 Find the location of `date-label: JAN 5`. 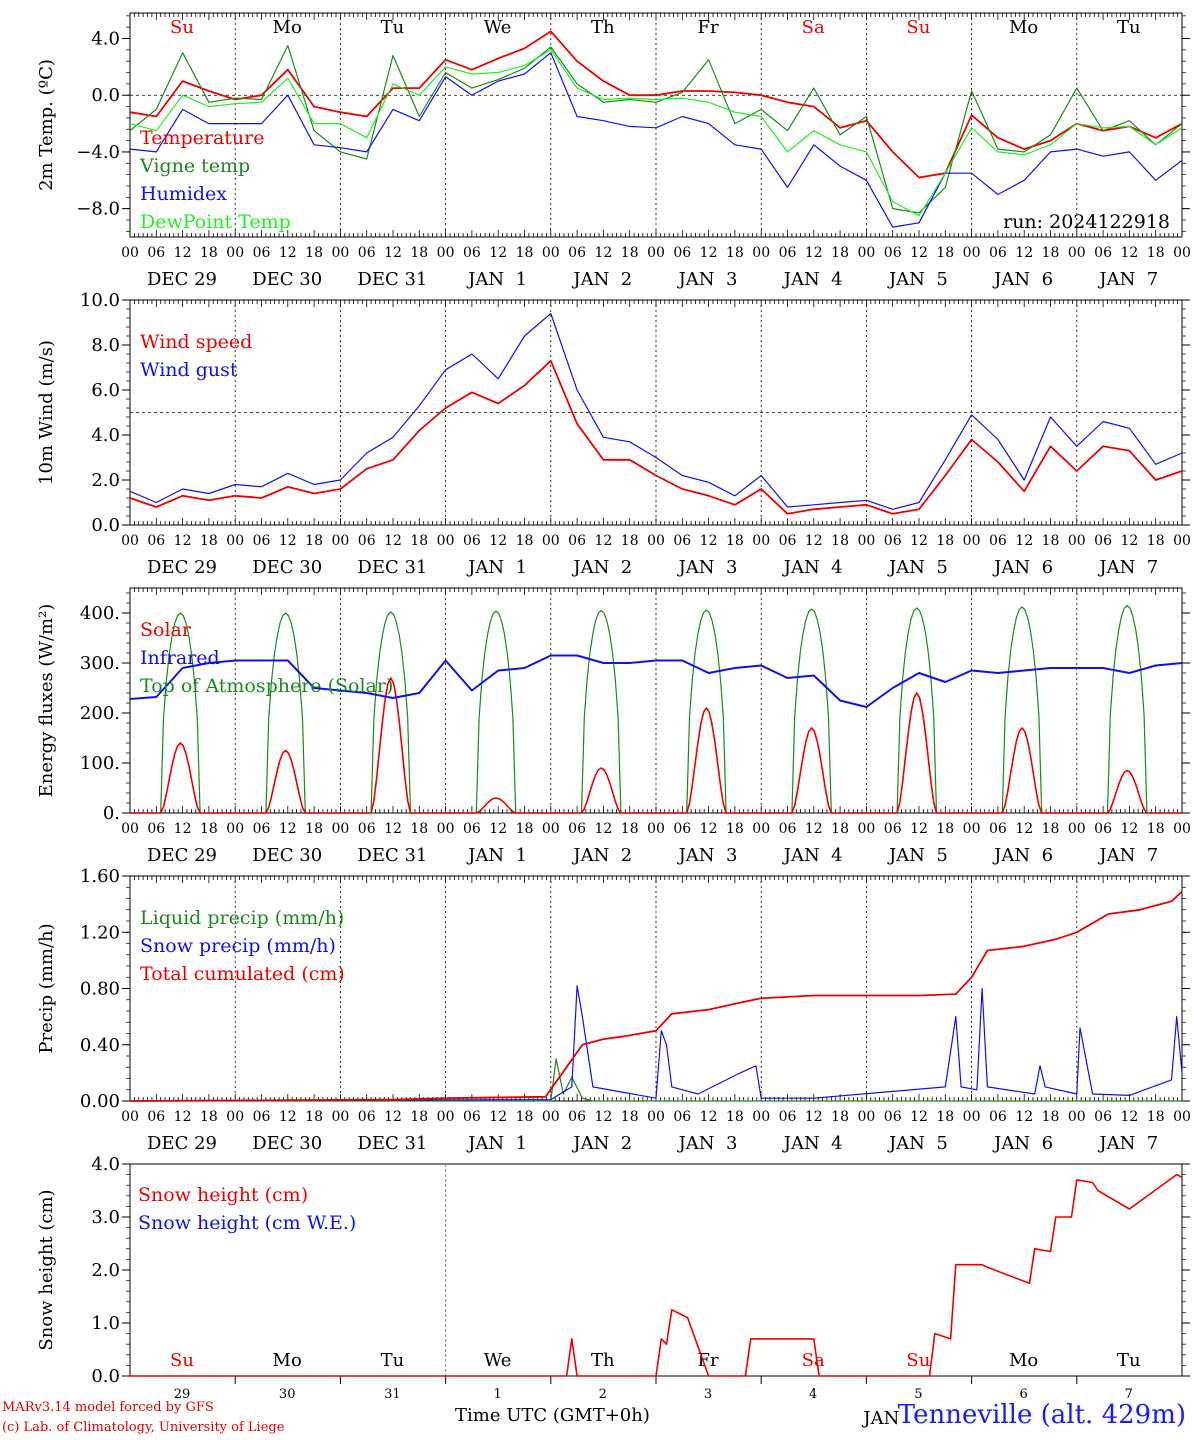

date-label: JAN 5 is located at coordinates (917, 567).